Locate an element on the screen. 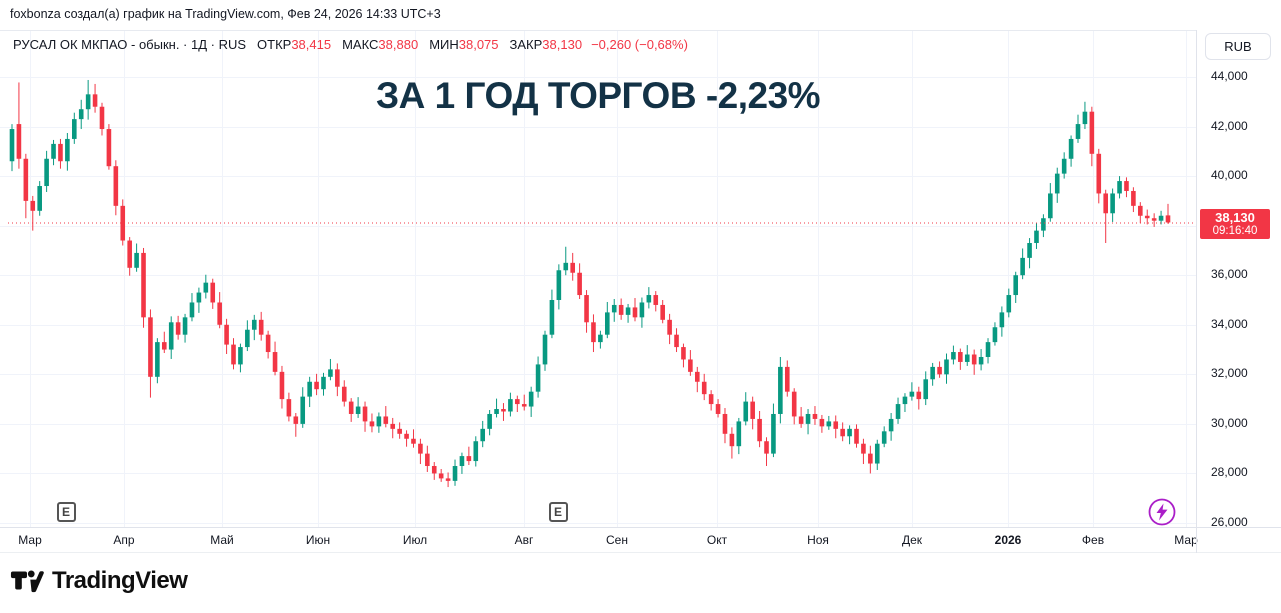 The height and width of the screenshot is (613, 1281). price-axis-label: 44,000 is located at coordinates (1229, 76).